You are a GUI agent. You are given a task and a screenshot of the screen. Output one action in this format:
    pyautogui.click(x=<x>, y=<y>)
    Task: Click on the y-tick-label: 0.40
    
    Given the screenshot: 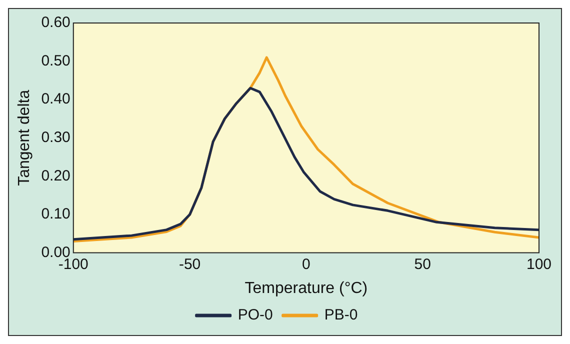 What is the action you would take?
    pyautogui.click(x=55, y=99)
    